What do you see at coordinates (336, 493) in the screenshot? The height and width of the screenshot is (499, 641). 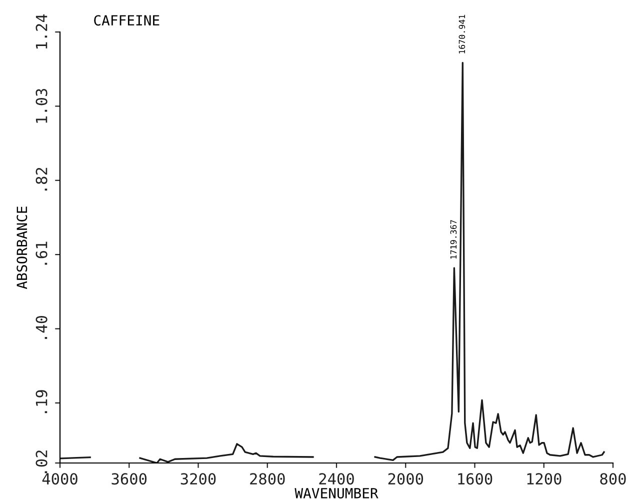 I see `x-axis-title: WAVENUMBER` at bounding box center [336, 493].